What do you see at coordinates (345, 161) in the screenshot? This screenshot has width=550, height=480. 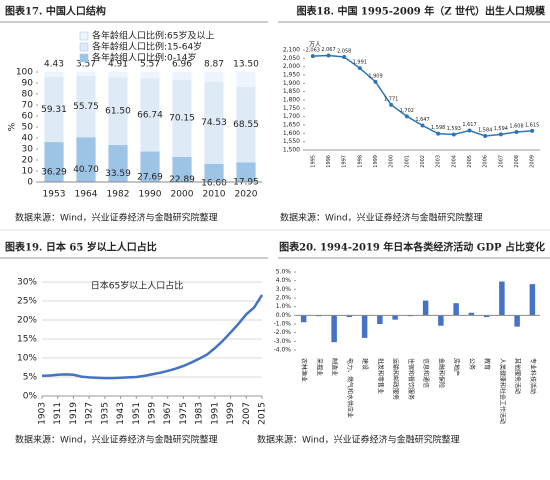 I see `x-tick-label: 1997` at bounding box center [345, 161].